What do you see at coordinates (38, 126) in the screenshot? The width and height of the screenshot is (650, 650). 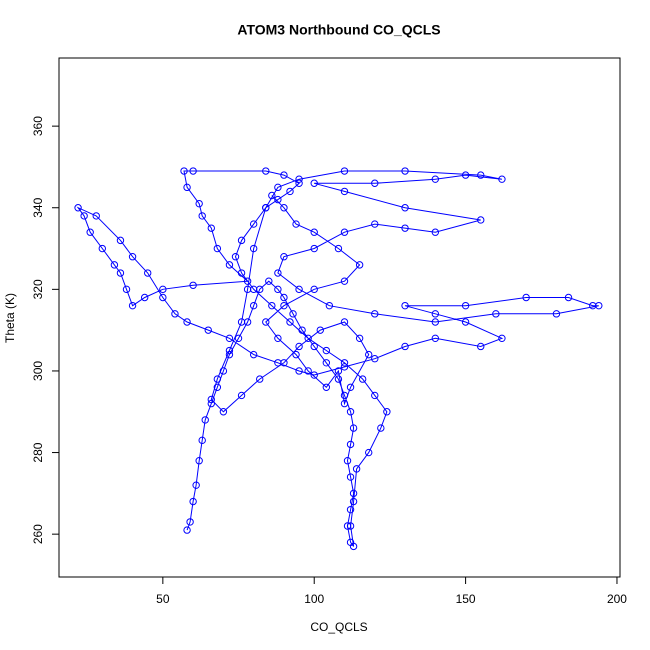 I see `y-tick-label: 360` at bounding box center [38, 126].